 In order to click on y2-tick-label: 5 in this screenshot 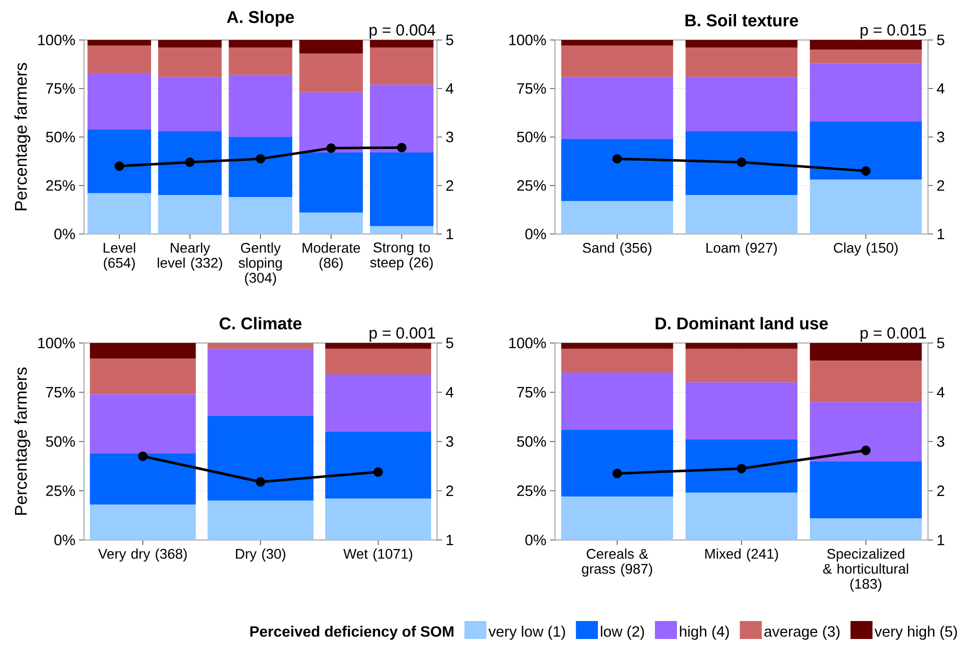, I will do `click(940, 40)`.